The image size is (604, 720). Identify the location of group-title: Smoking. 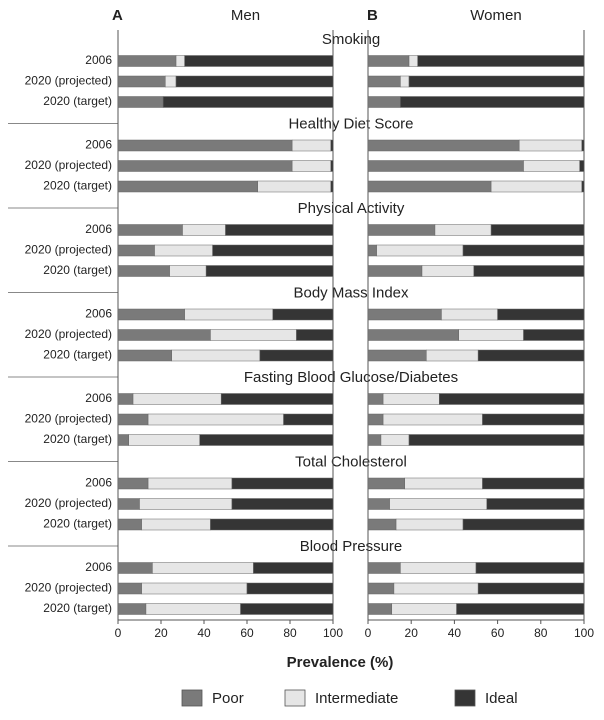
(351, 39).